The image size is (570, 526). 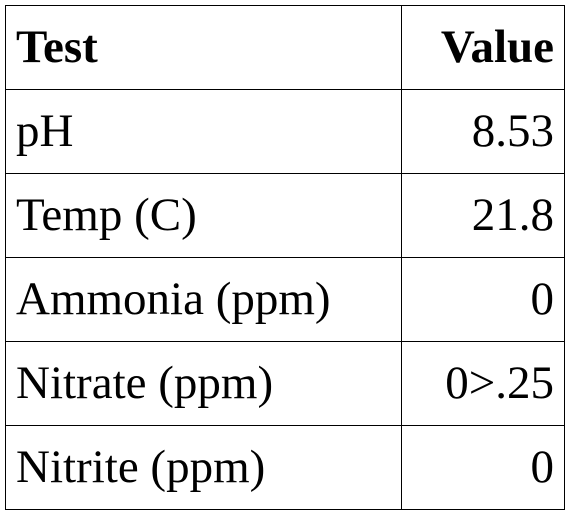 I want to click on test-name-cell: Nitrite (ppm), so click(x=203, y=467).